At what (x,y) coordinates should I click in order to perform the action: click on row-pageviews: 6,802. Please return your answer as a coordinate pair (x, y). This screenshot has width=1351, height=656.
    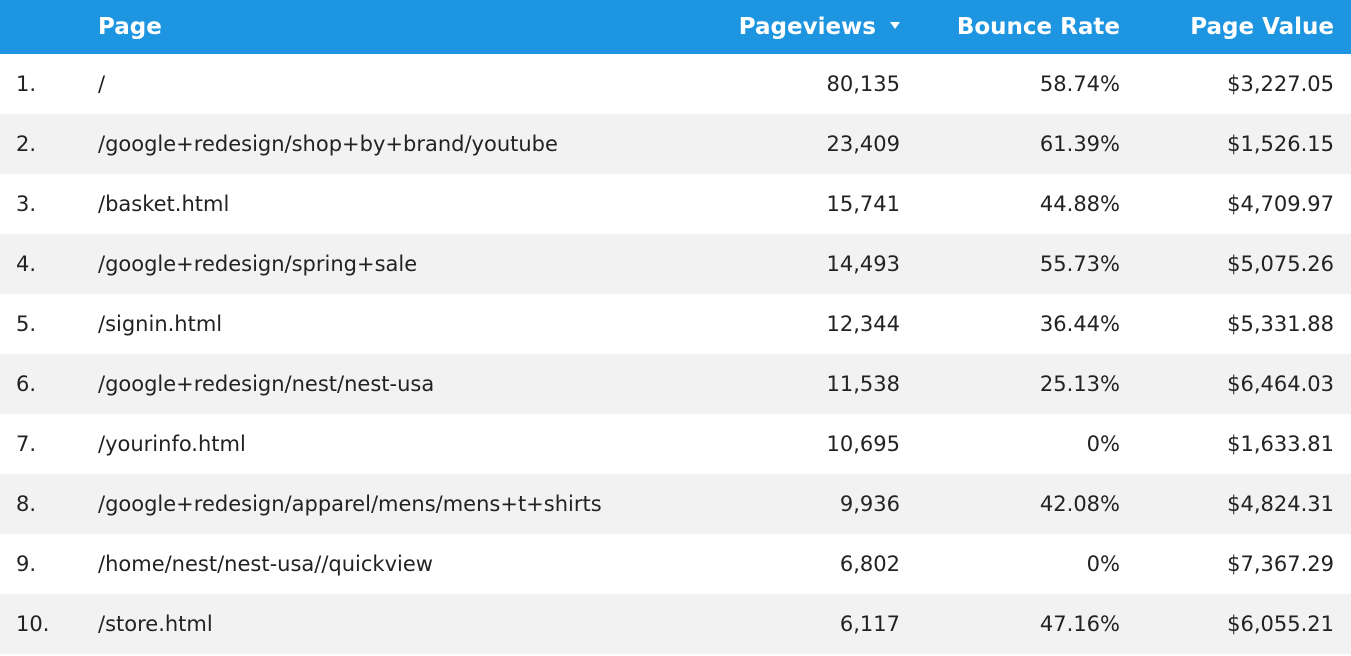
    Looking at the image, I should click on (869, 564).